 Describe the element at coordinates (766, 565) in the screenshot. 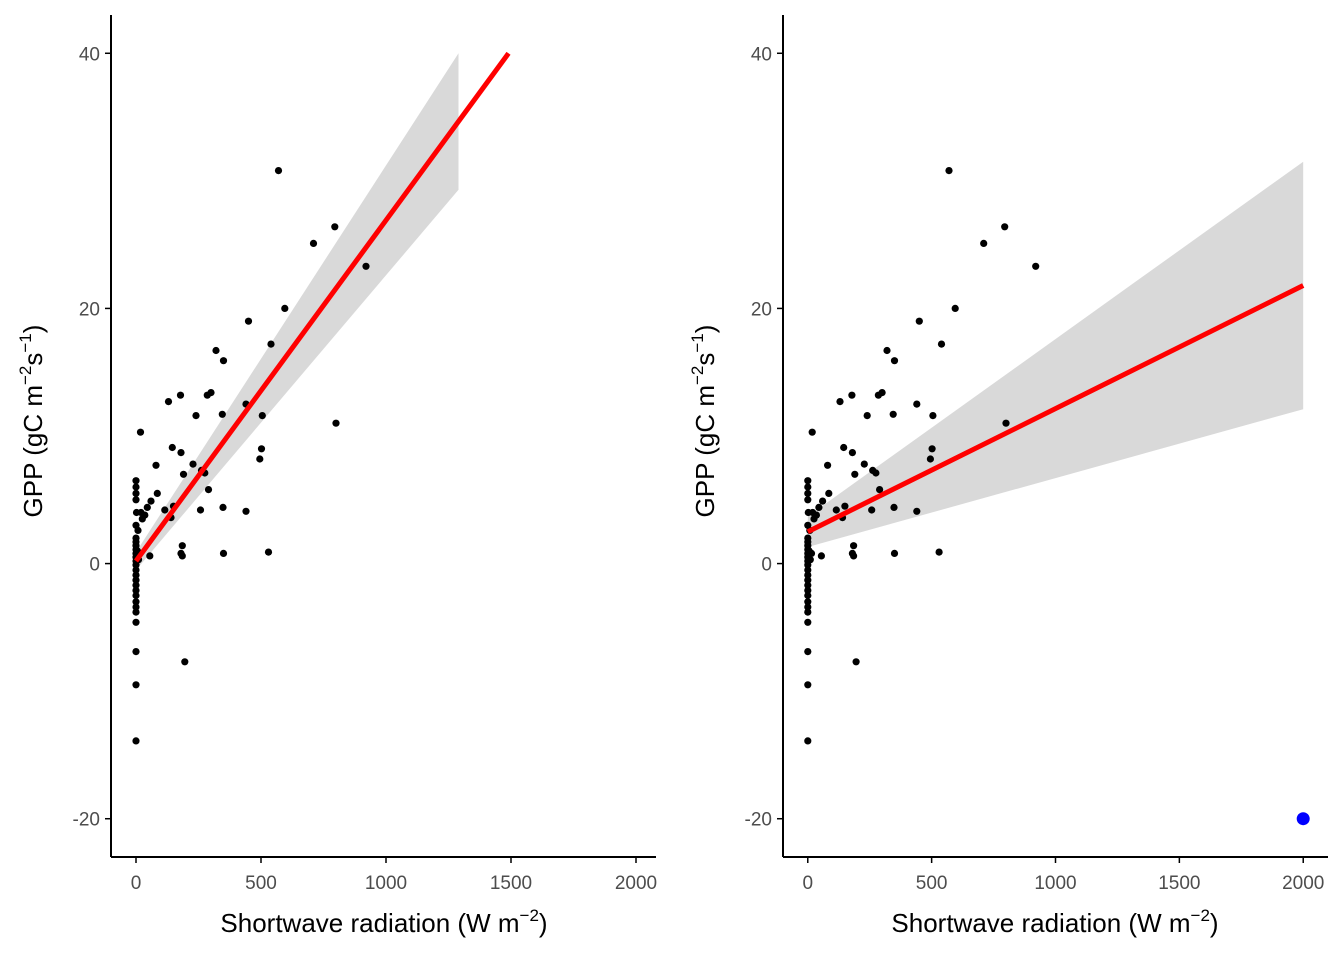

I see `y-tick-label: 0` at that location.